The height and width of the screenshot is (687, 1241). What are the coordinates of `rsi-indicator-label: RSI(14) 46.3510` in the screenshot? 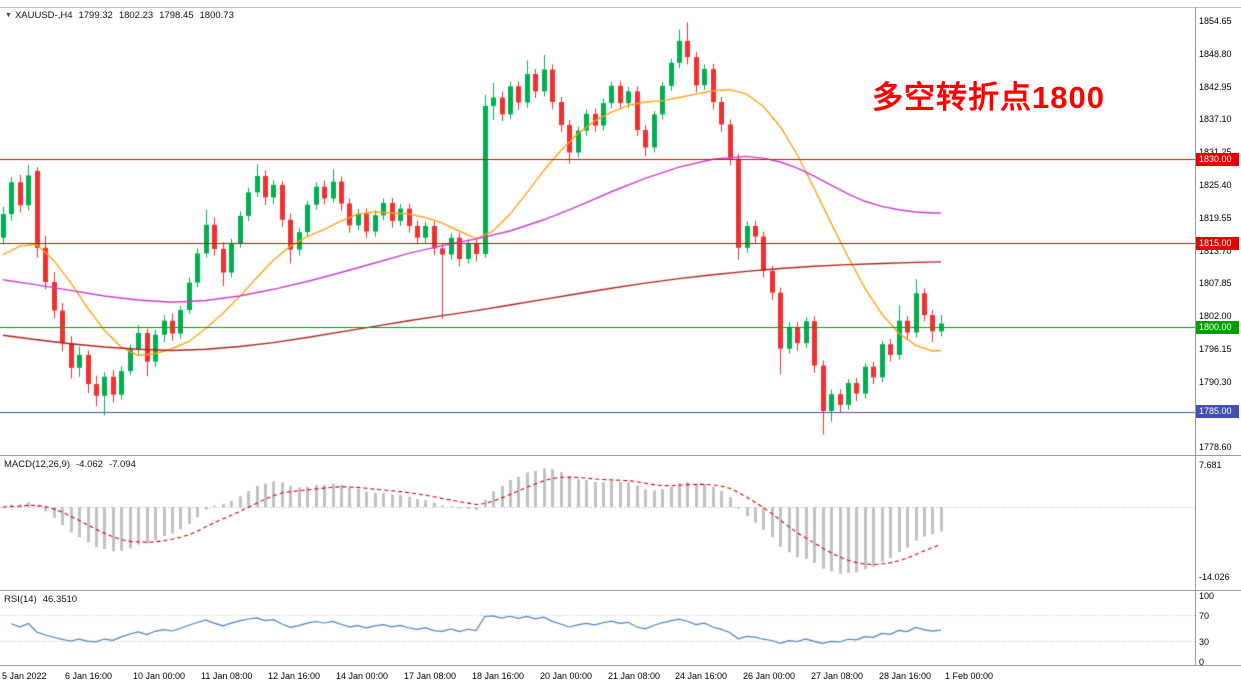 It's located at (43, 599).